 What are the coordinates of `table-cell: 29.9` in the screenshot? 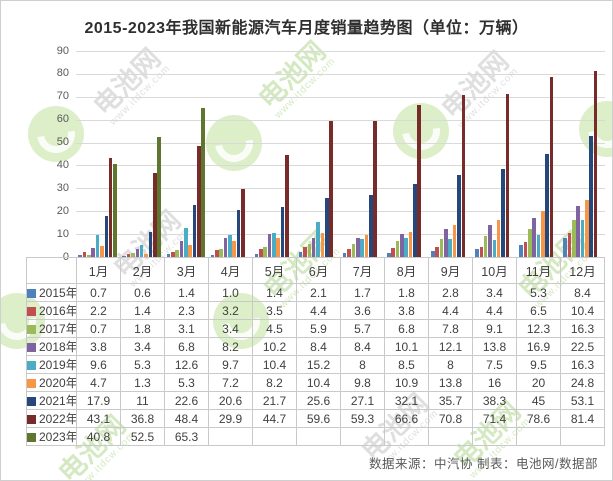 It's located at (230, 418).